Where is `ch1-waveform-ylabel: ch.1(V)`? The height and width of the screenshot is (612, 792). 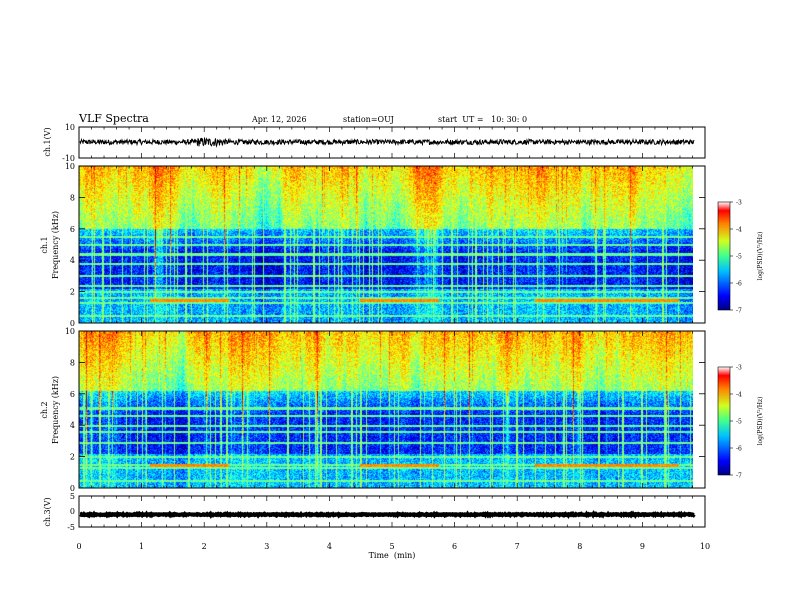
ch1-waveform-ylabel: ch.1(V) is located at coordinates (47, 141).